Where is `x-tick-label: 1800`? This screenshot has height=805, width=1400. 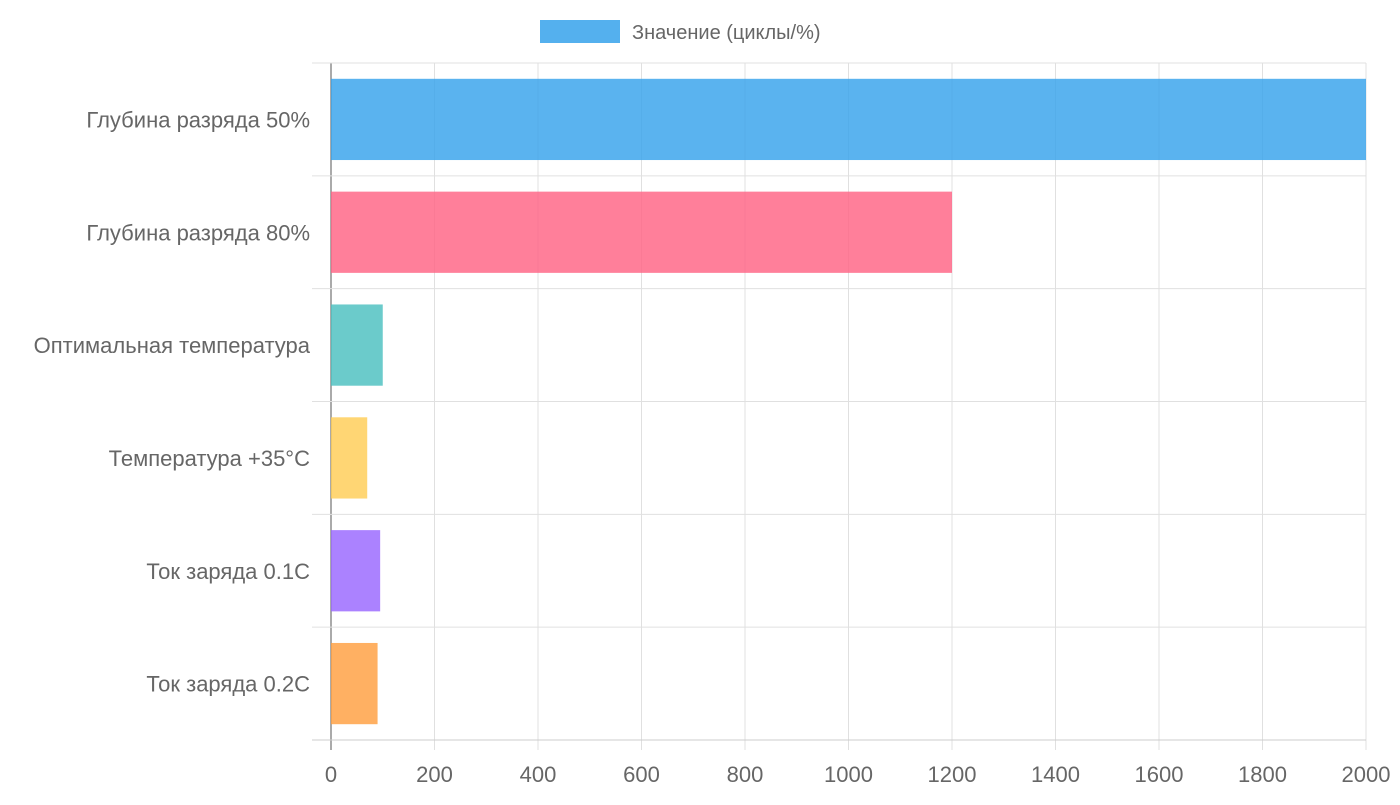 x-tick-label: 1800 is located at coordinates (1262, 774).